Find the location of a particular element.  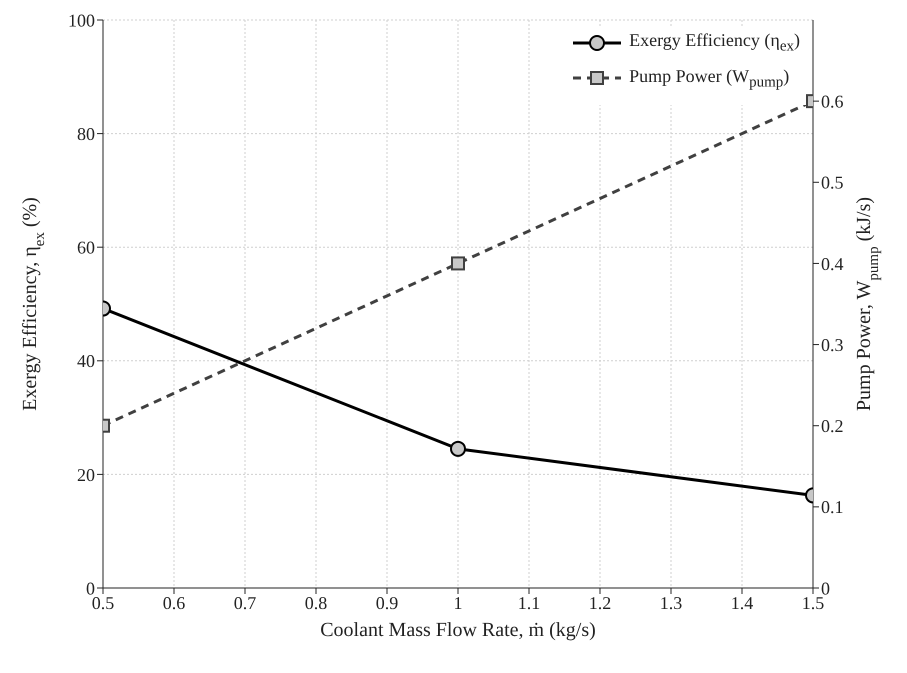

x-tick-label: 1.4 is located at coordinates (742, 602).